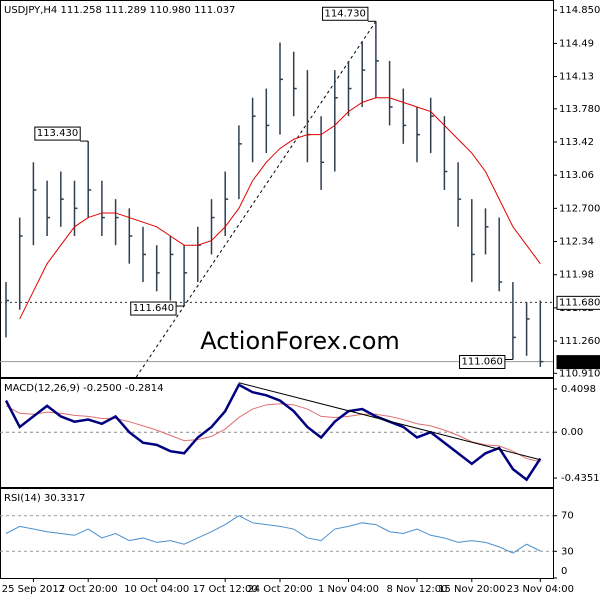  Describe the element at coordinates (579, 10) in the screenshot. I see `y-tick-label: 114.850` at that location.